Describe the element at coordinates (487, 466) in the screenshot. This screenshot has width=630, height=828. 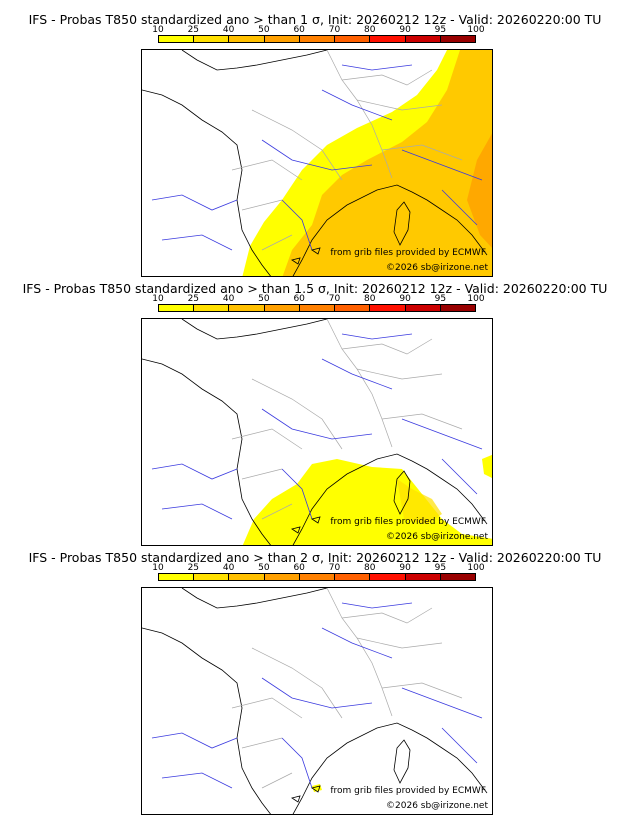
I see `prob-area-10-east` at that location.